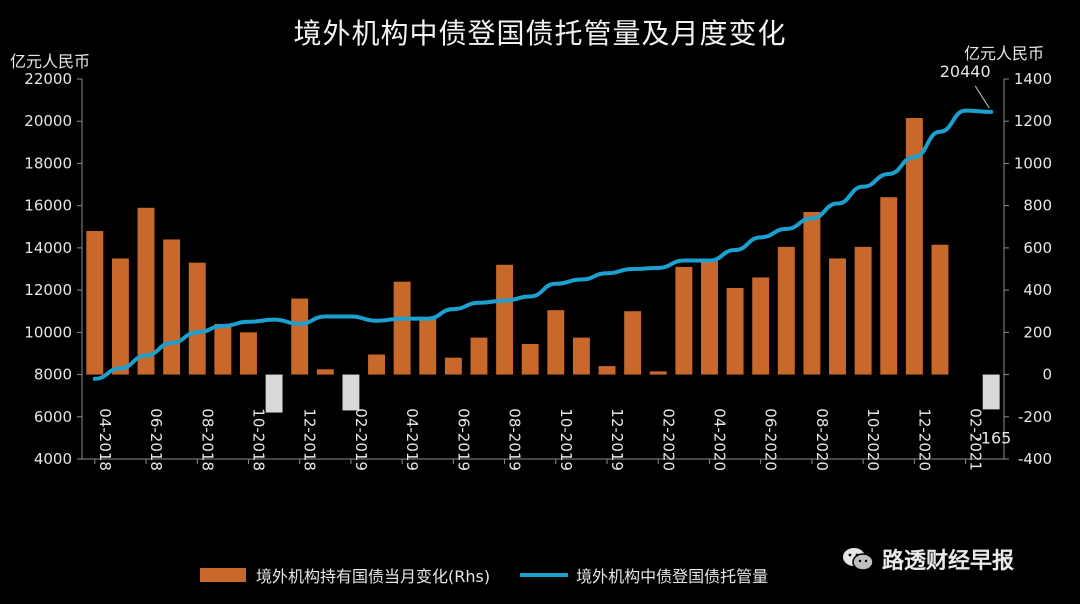 The image size is (1080, 604). What do you see at coordinates (1047, 375) in the screenshot?
I see `right-tick-label: 0` at bounding box center [1047, 375].